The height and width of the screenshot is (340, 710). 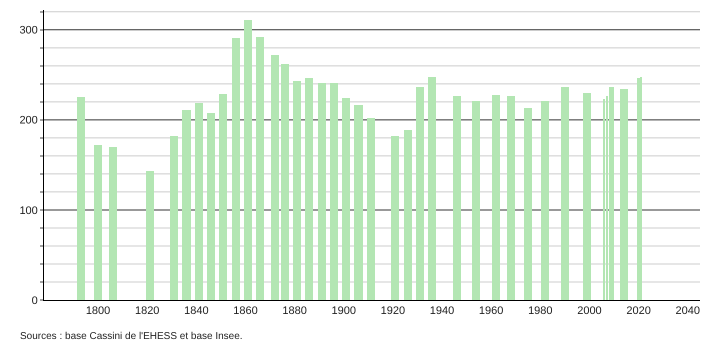 What do you see at coordinates (35, 300) in the screenshot?
I see `y-tick-label: 0` at bounding box center [35, 300].